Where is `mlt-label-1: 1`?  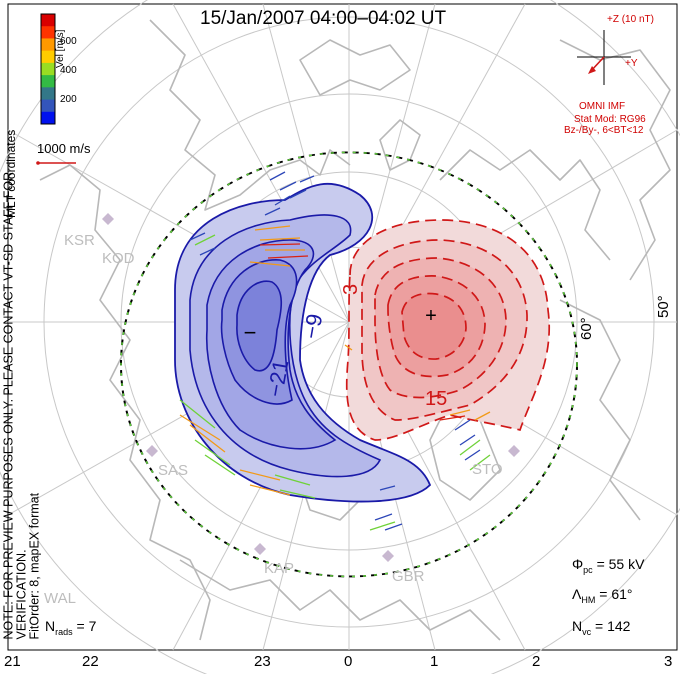 mlt-label-1: 1 is located at coordinates (434, 661).